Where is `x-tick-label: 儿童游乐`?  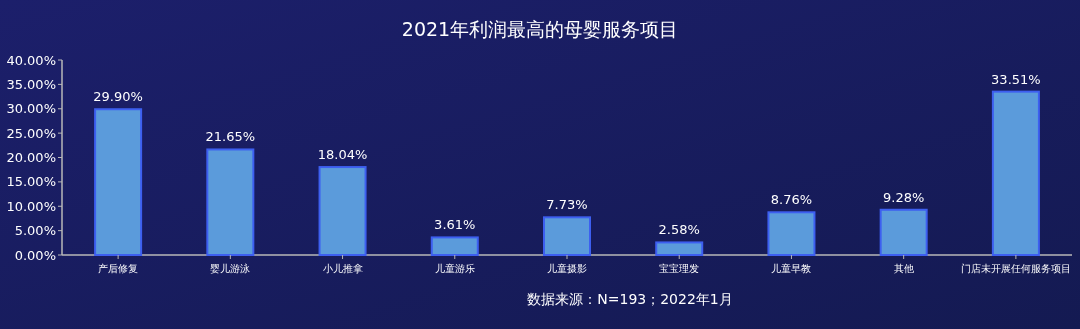 x-tick-label: 儿童游乐 is located at coordinates (454, 268).